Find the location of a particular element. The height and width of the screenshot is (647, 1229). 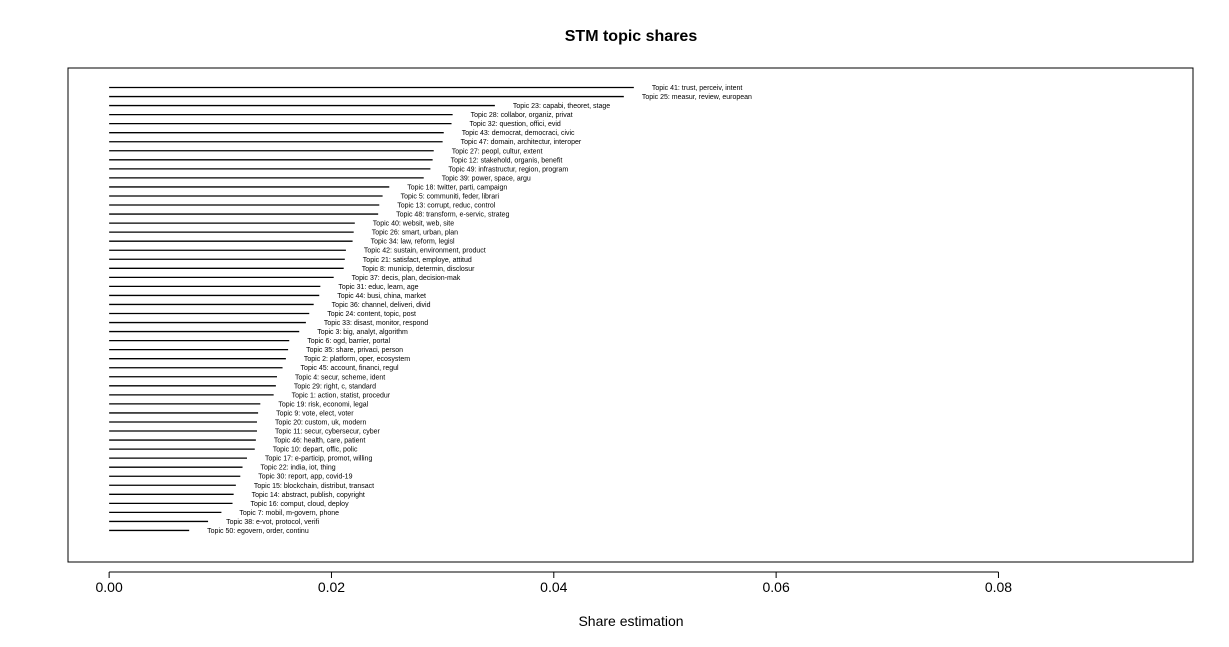

x-tick-label: 0.08 is located at coordinates (998, 587).